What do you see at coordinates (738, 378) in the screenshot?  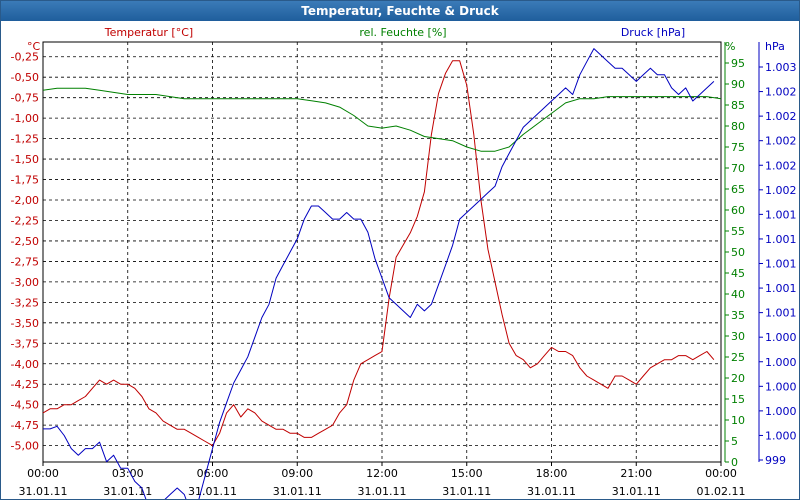 I see `humidity-tick-label: 20` at bounding box center [738, 378].